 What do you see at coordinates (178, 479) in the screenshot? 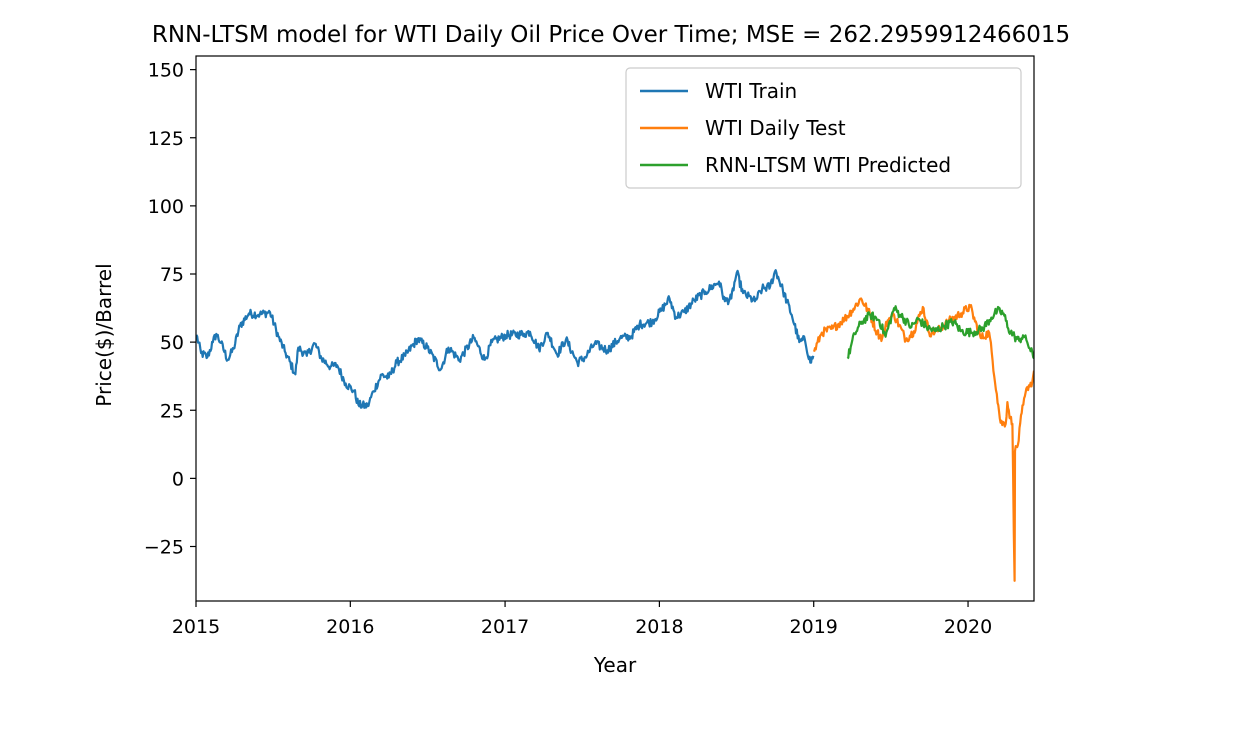
I see `y-tick-label: 0` at bounding box center [178, 479].